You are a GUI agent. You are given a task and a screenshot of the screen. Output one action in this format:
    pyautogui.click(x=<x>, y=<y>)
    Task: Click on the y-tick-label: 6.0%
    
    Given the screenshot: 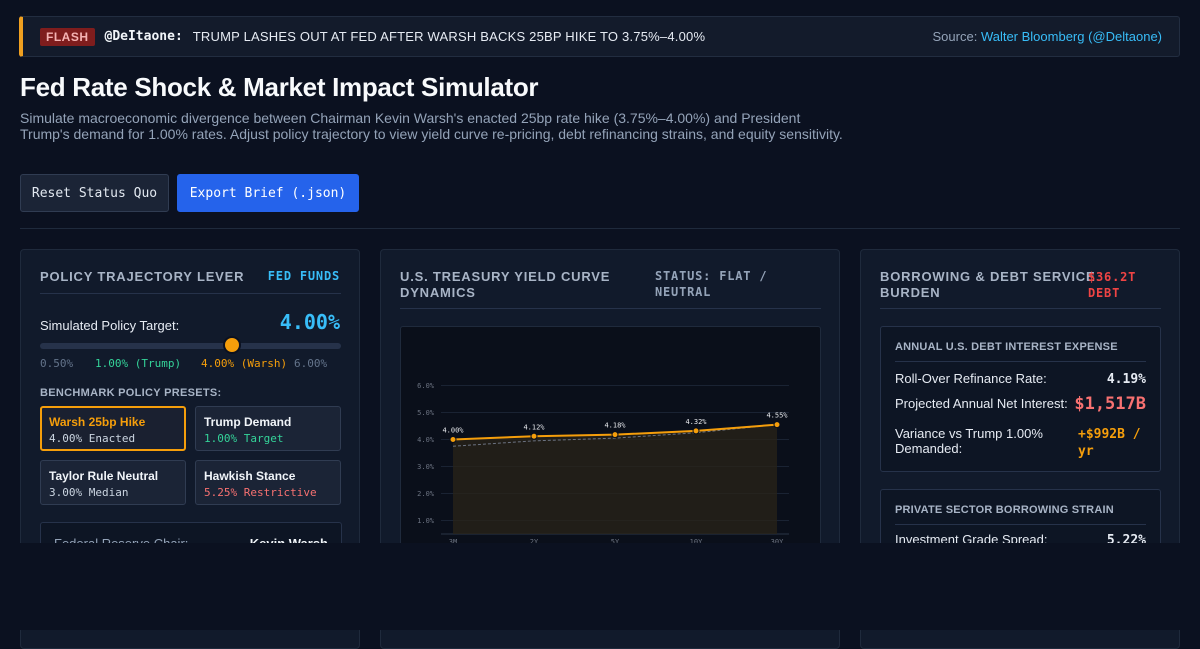 What is the action you would take?
    pyautogui.click(x=426, y=386)
    